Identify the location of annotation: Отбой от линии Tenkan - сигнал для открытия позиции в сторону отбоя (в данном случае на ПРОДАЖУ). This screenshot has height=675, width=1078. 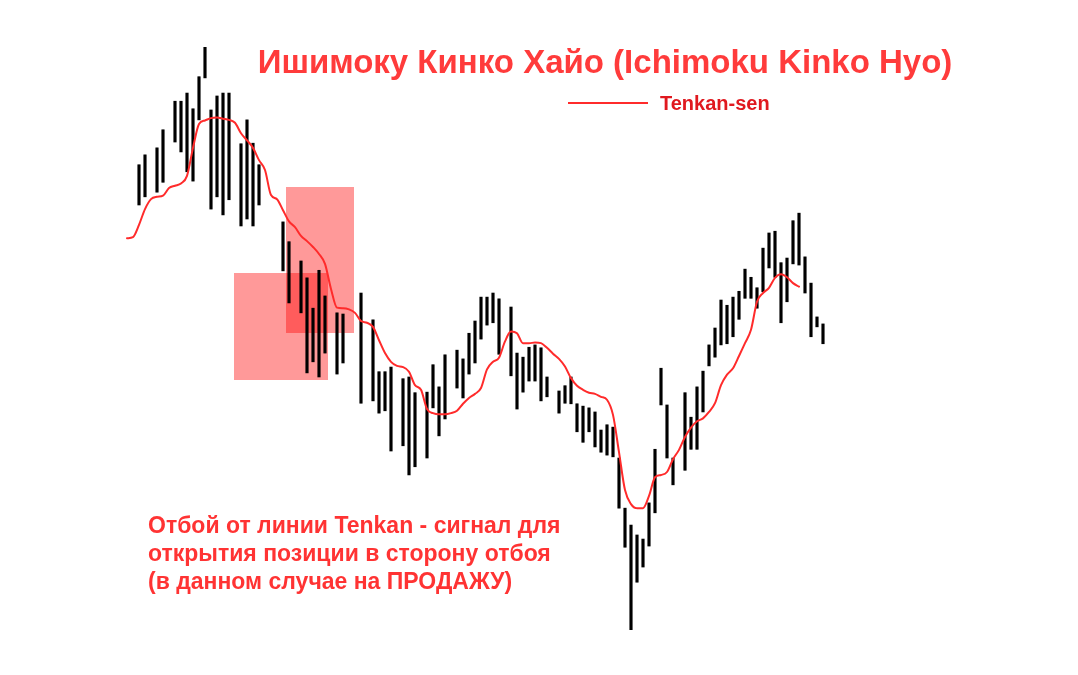
(355, 553).